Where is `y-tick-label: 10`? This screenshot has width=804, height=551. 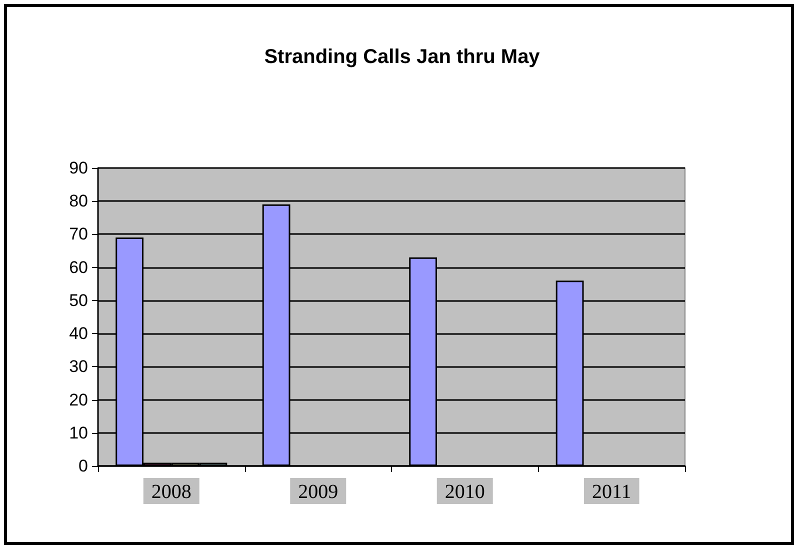 y-tick-label: 10 is located at coordinates (78, 432).